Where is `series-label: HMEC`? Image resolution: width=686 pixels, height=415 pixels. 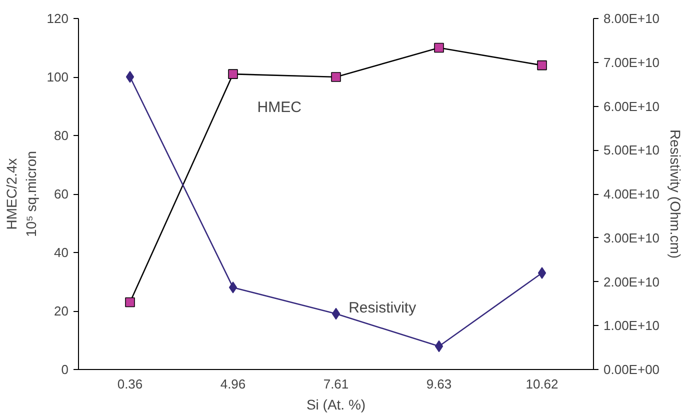
series-label: HMEC is located at coordinates (279, 107).